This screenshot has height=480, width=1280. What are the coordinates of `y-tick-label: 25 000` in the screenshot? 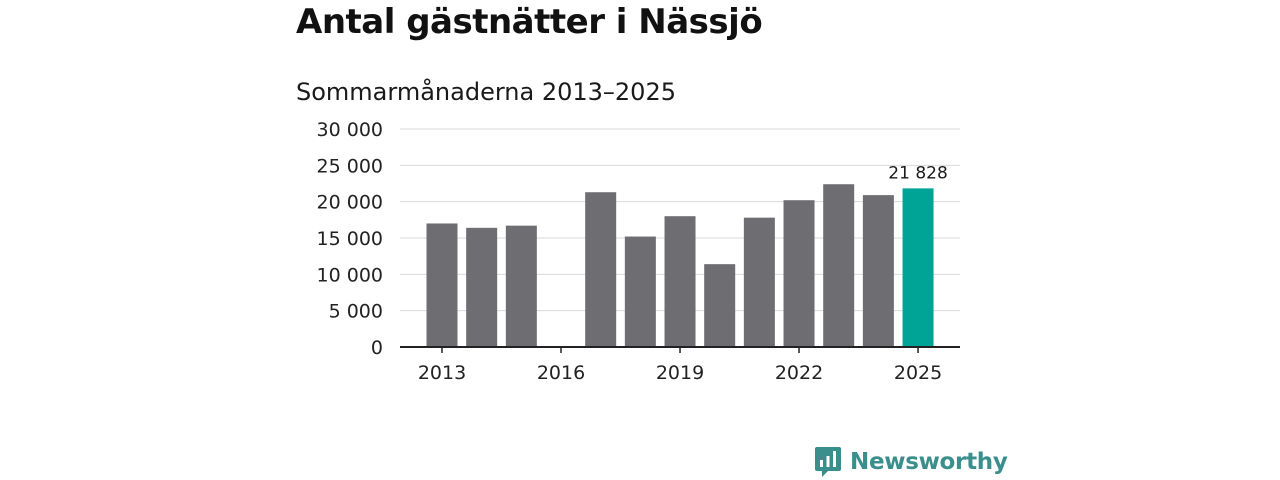 It's located at (350, 166).